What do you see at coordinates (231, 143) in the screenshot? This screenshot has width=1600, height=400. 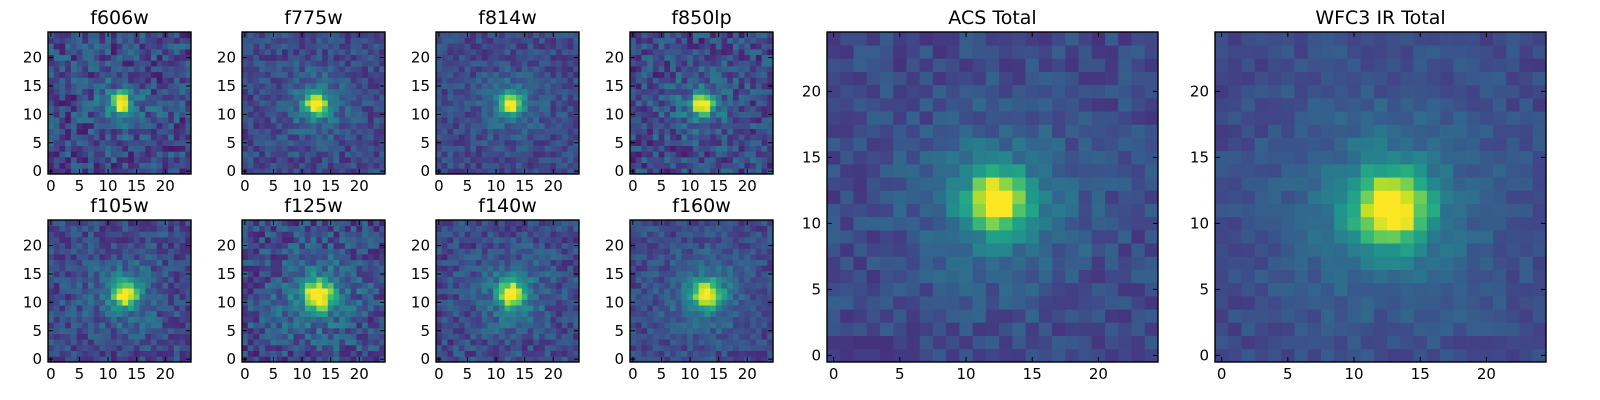 I see `y-tick-label: 5` at bounding box center [231, 143].